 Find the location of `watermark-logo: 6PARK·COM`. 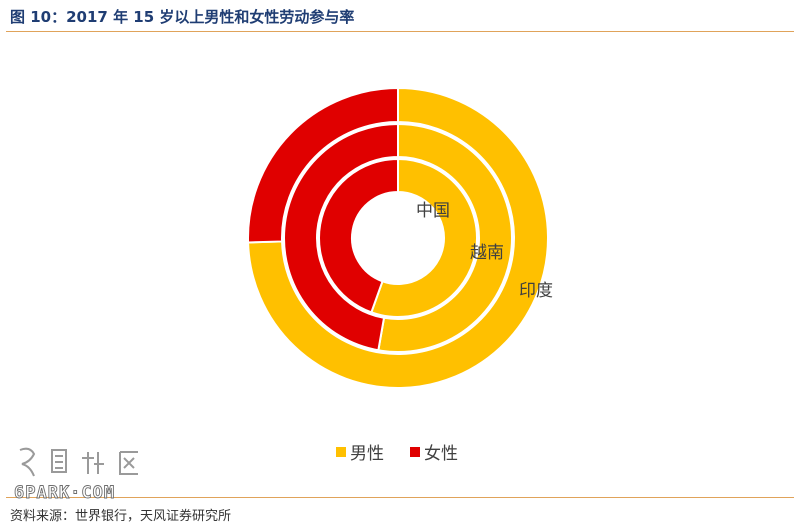

watermark-logo: 6PARK·COM is located at coordinates (76, 474).